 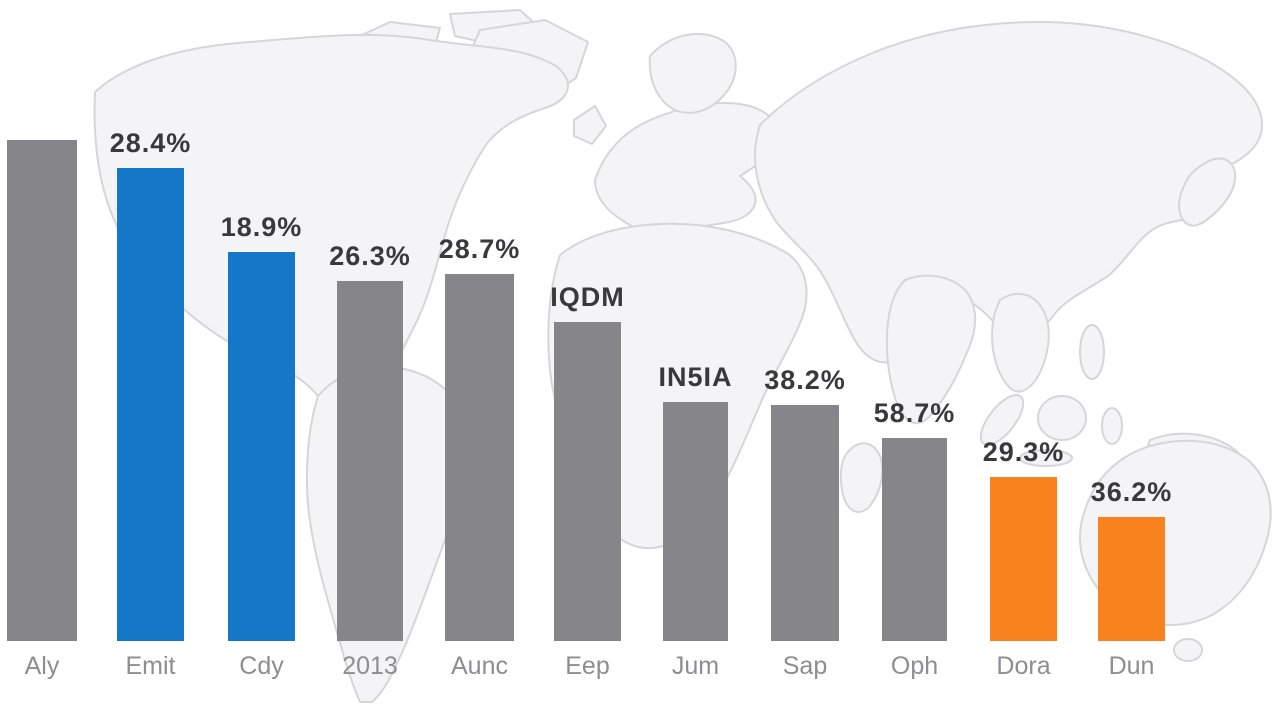 What do you see at coordinates (42, 666) in the screenshot?
I see `bar-axis-label: Aly` at bounding box center [42, 666].